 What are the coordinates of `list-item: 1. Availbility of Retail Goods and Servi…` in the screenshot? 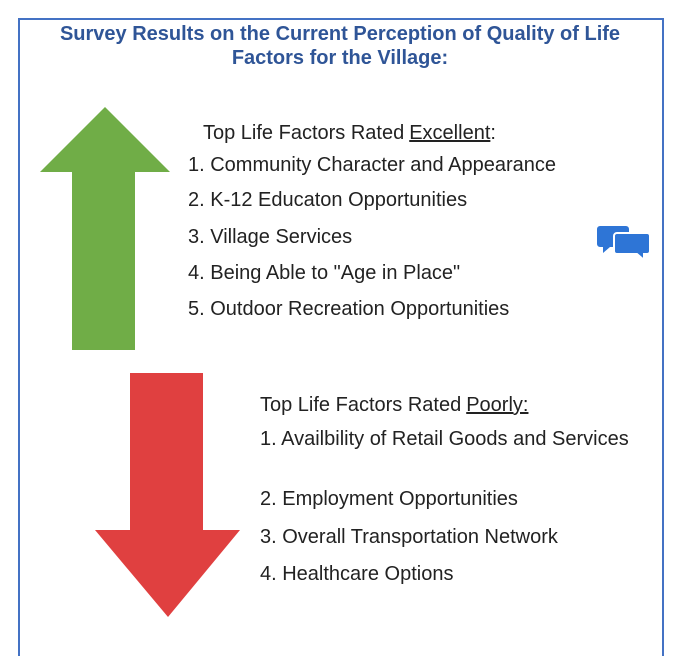 It's located at (444, 439).